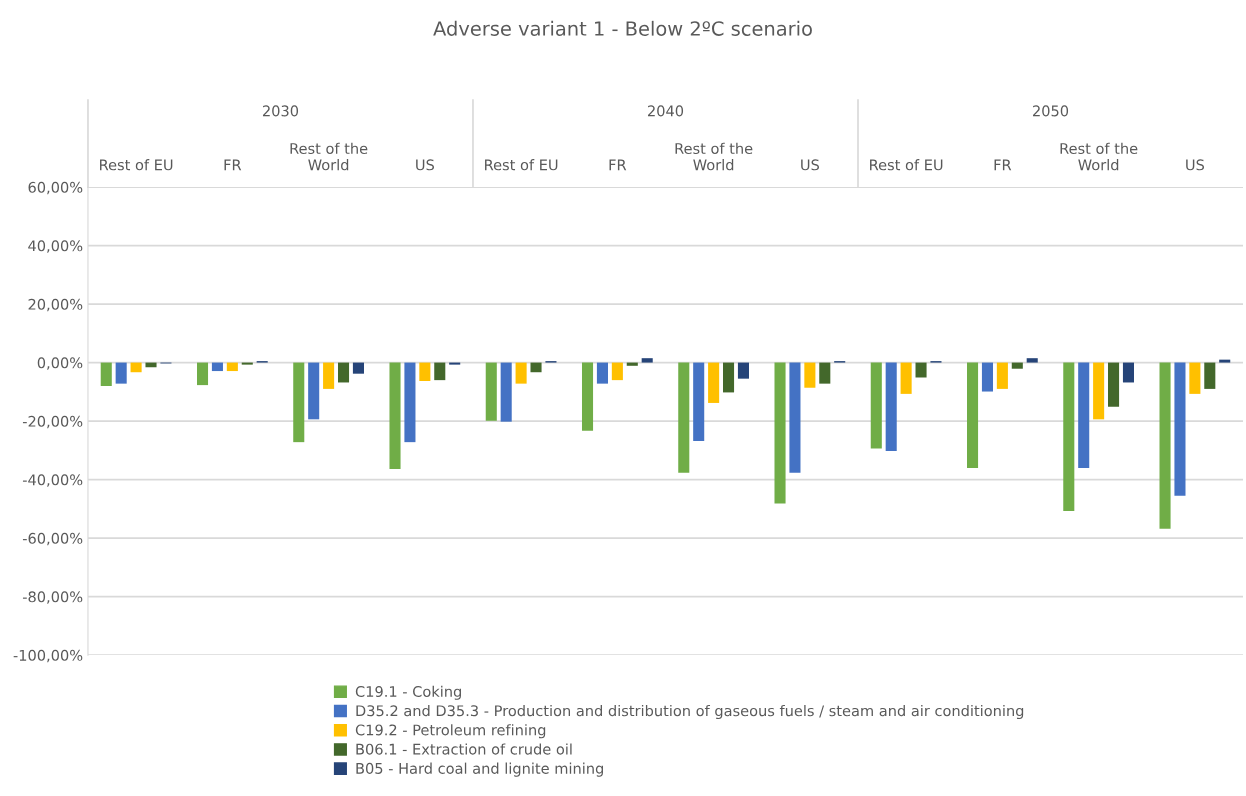 This screenshot has width=1246, height=796. Describe the element at coordinates (408, 692) in the screenshot. I see `legend-label: C19.1 - Coking` at that location.